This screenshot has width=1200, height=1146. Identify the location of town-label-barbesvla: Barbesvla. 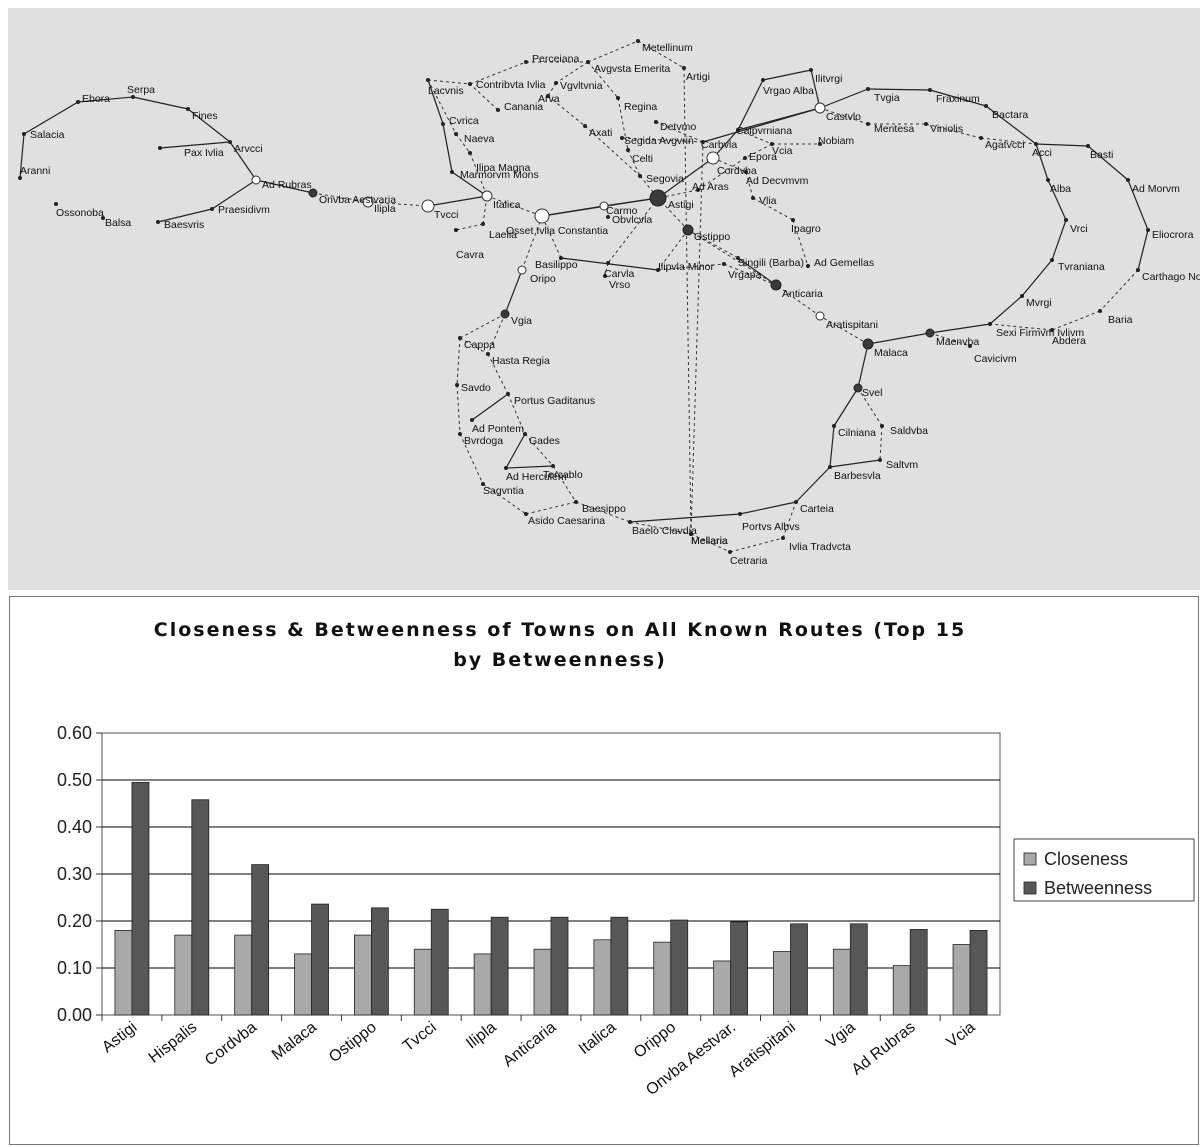
(857, 476).